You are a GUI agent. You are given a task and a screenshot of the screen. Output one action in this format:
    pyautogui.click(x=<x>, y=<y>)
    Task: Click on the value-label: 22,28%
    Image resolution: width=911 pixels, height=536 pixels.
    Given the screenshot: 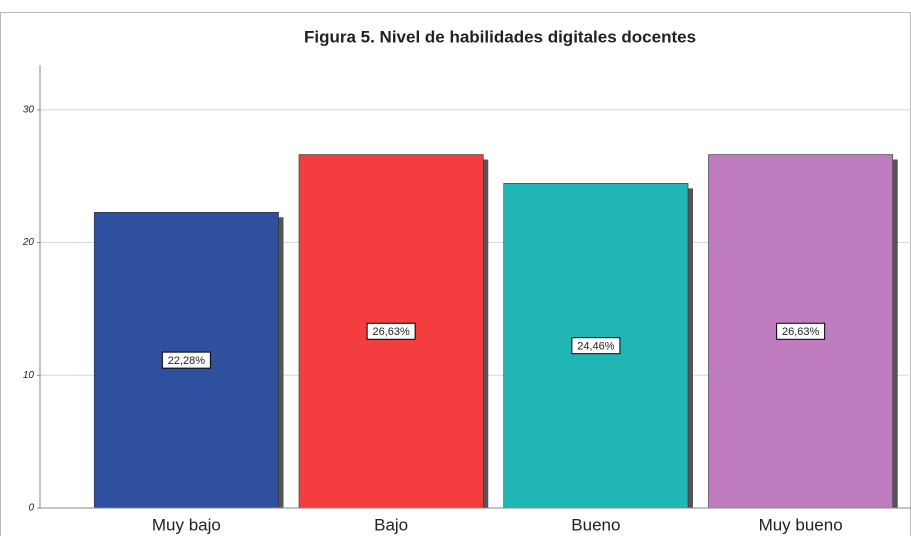 What is the action you would take?
    pyautogui.click(x=187, y=361)
    